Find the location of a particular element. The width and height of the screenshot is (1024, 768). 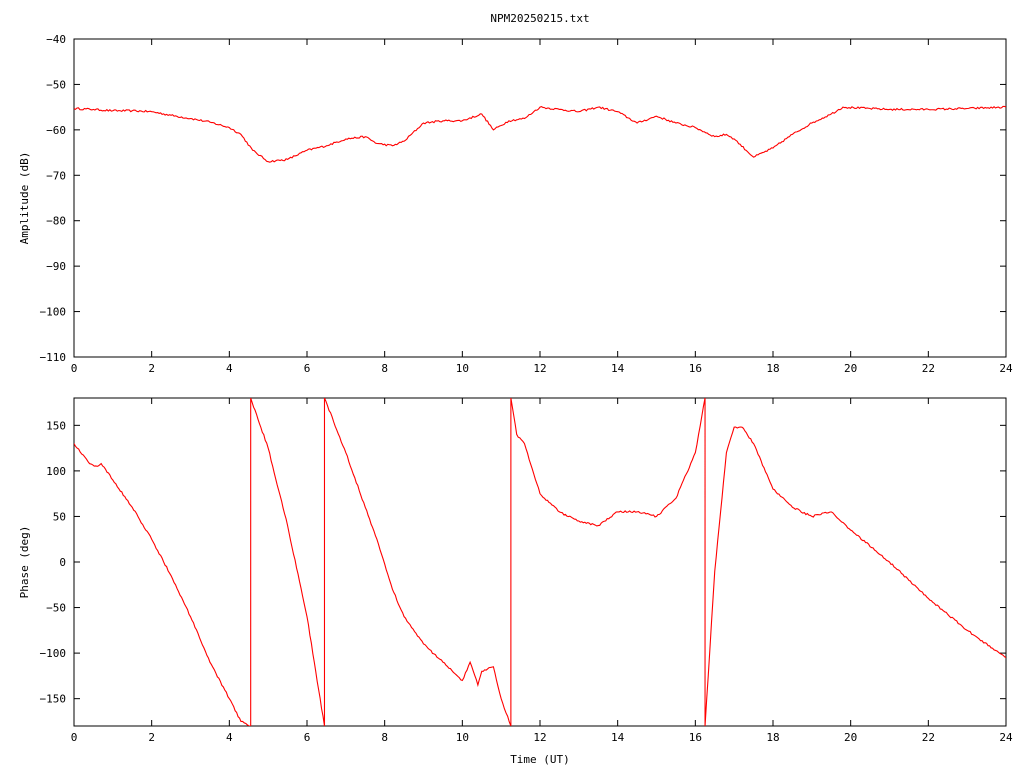

y-tick-label: −60 is located at coordinates (56, 130).